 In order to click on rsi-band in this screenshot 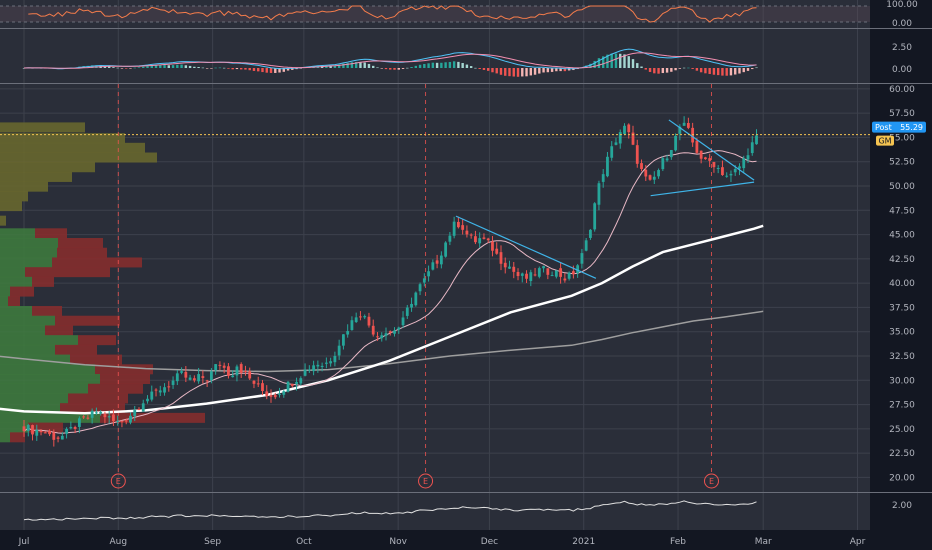, I will do `click(435, 14)`.